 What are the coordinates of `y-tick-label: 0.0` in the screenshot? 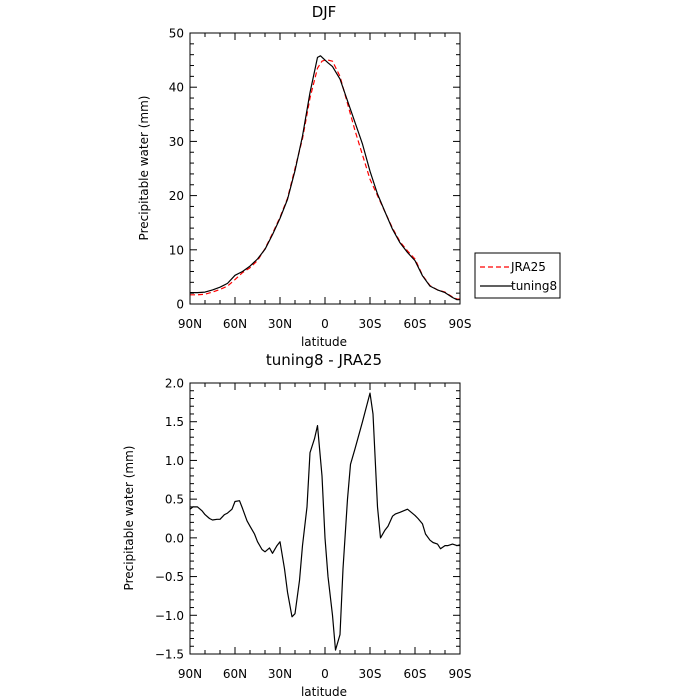 It's located at (174, 538).